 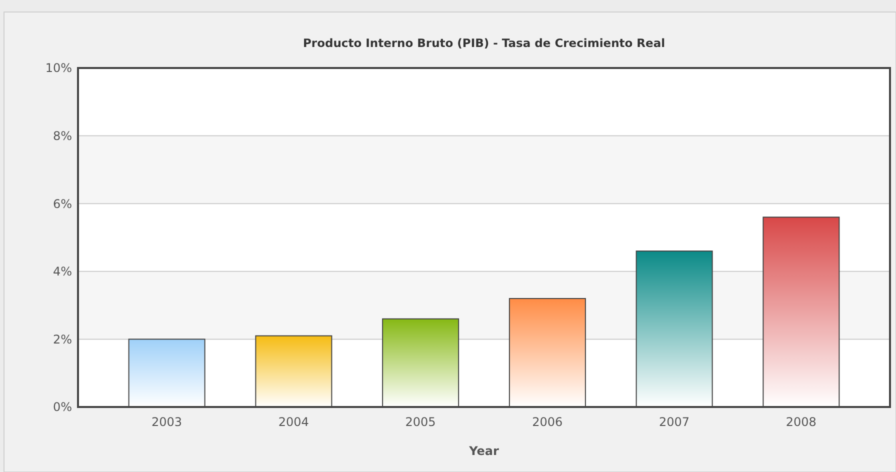 What do you see at coordinates (62, 407) in the screenshot?
I see `y-tick-label: 0%` at bounding box center [62, 407].